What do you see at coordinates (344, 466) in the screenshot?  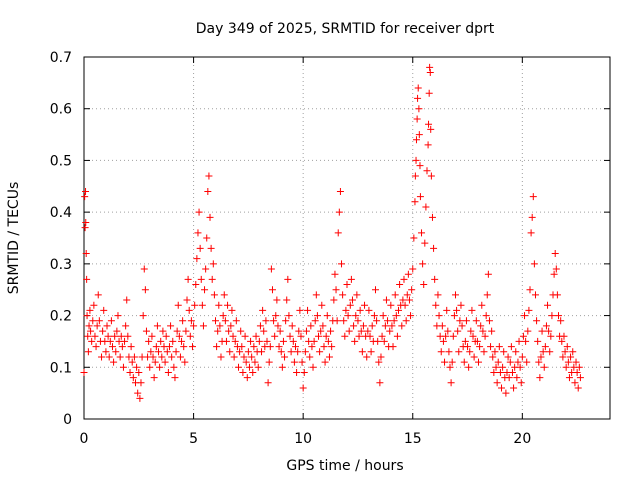 I see `x-axis-title: GPS time / hours` at bounding box center [344, 466].